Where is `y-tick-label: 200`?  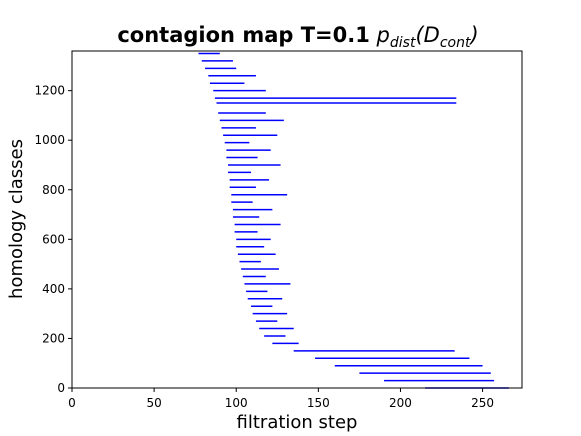 y-tick-label: 200 is located at coordinates (53, 338).